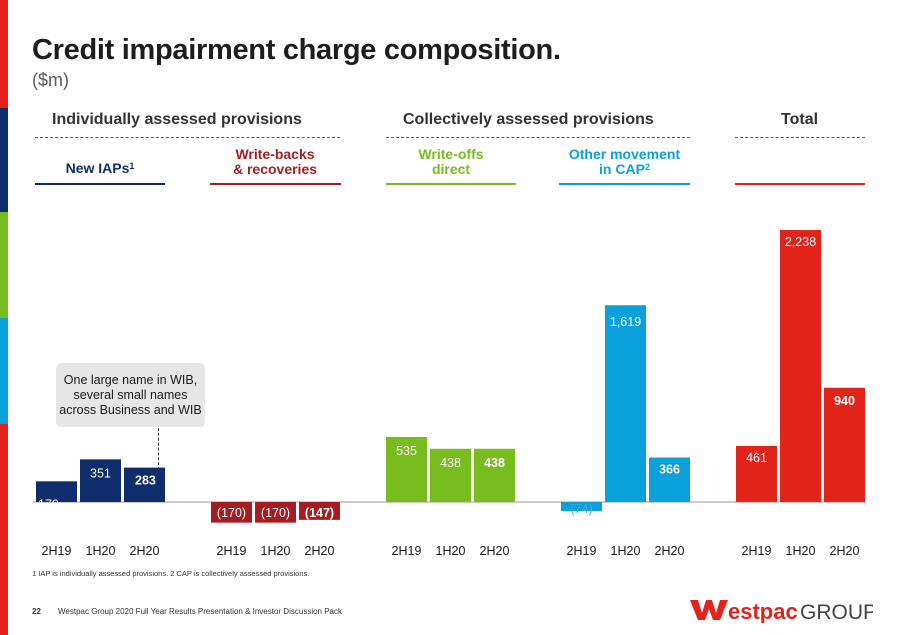  What do you see at coordinates (145, 481) in the screenshot?
I see `data-label-1-2h20: 283` at bounding box center [145, 481].